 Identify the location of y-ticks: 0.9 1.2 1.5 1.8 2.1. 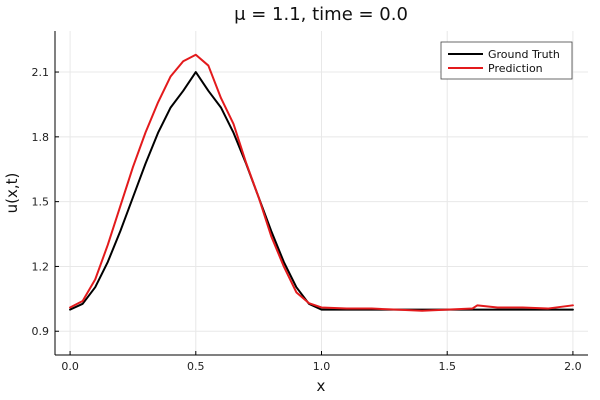
(45, 202).